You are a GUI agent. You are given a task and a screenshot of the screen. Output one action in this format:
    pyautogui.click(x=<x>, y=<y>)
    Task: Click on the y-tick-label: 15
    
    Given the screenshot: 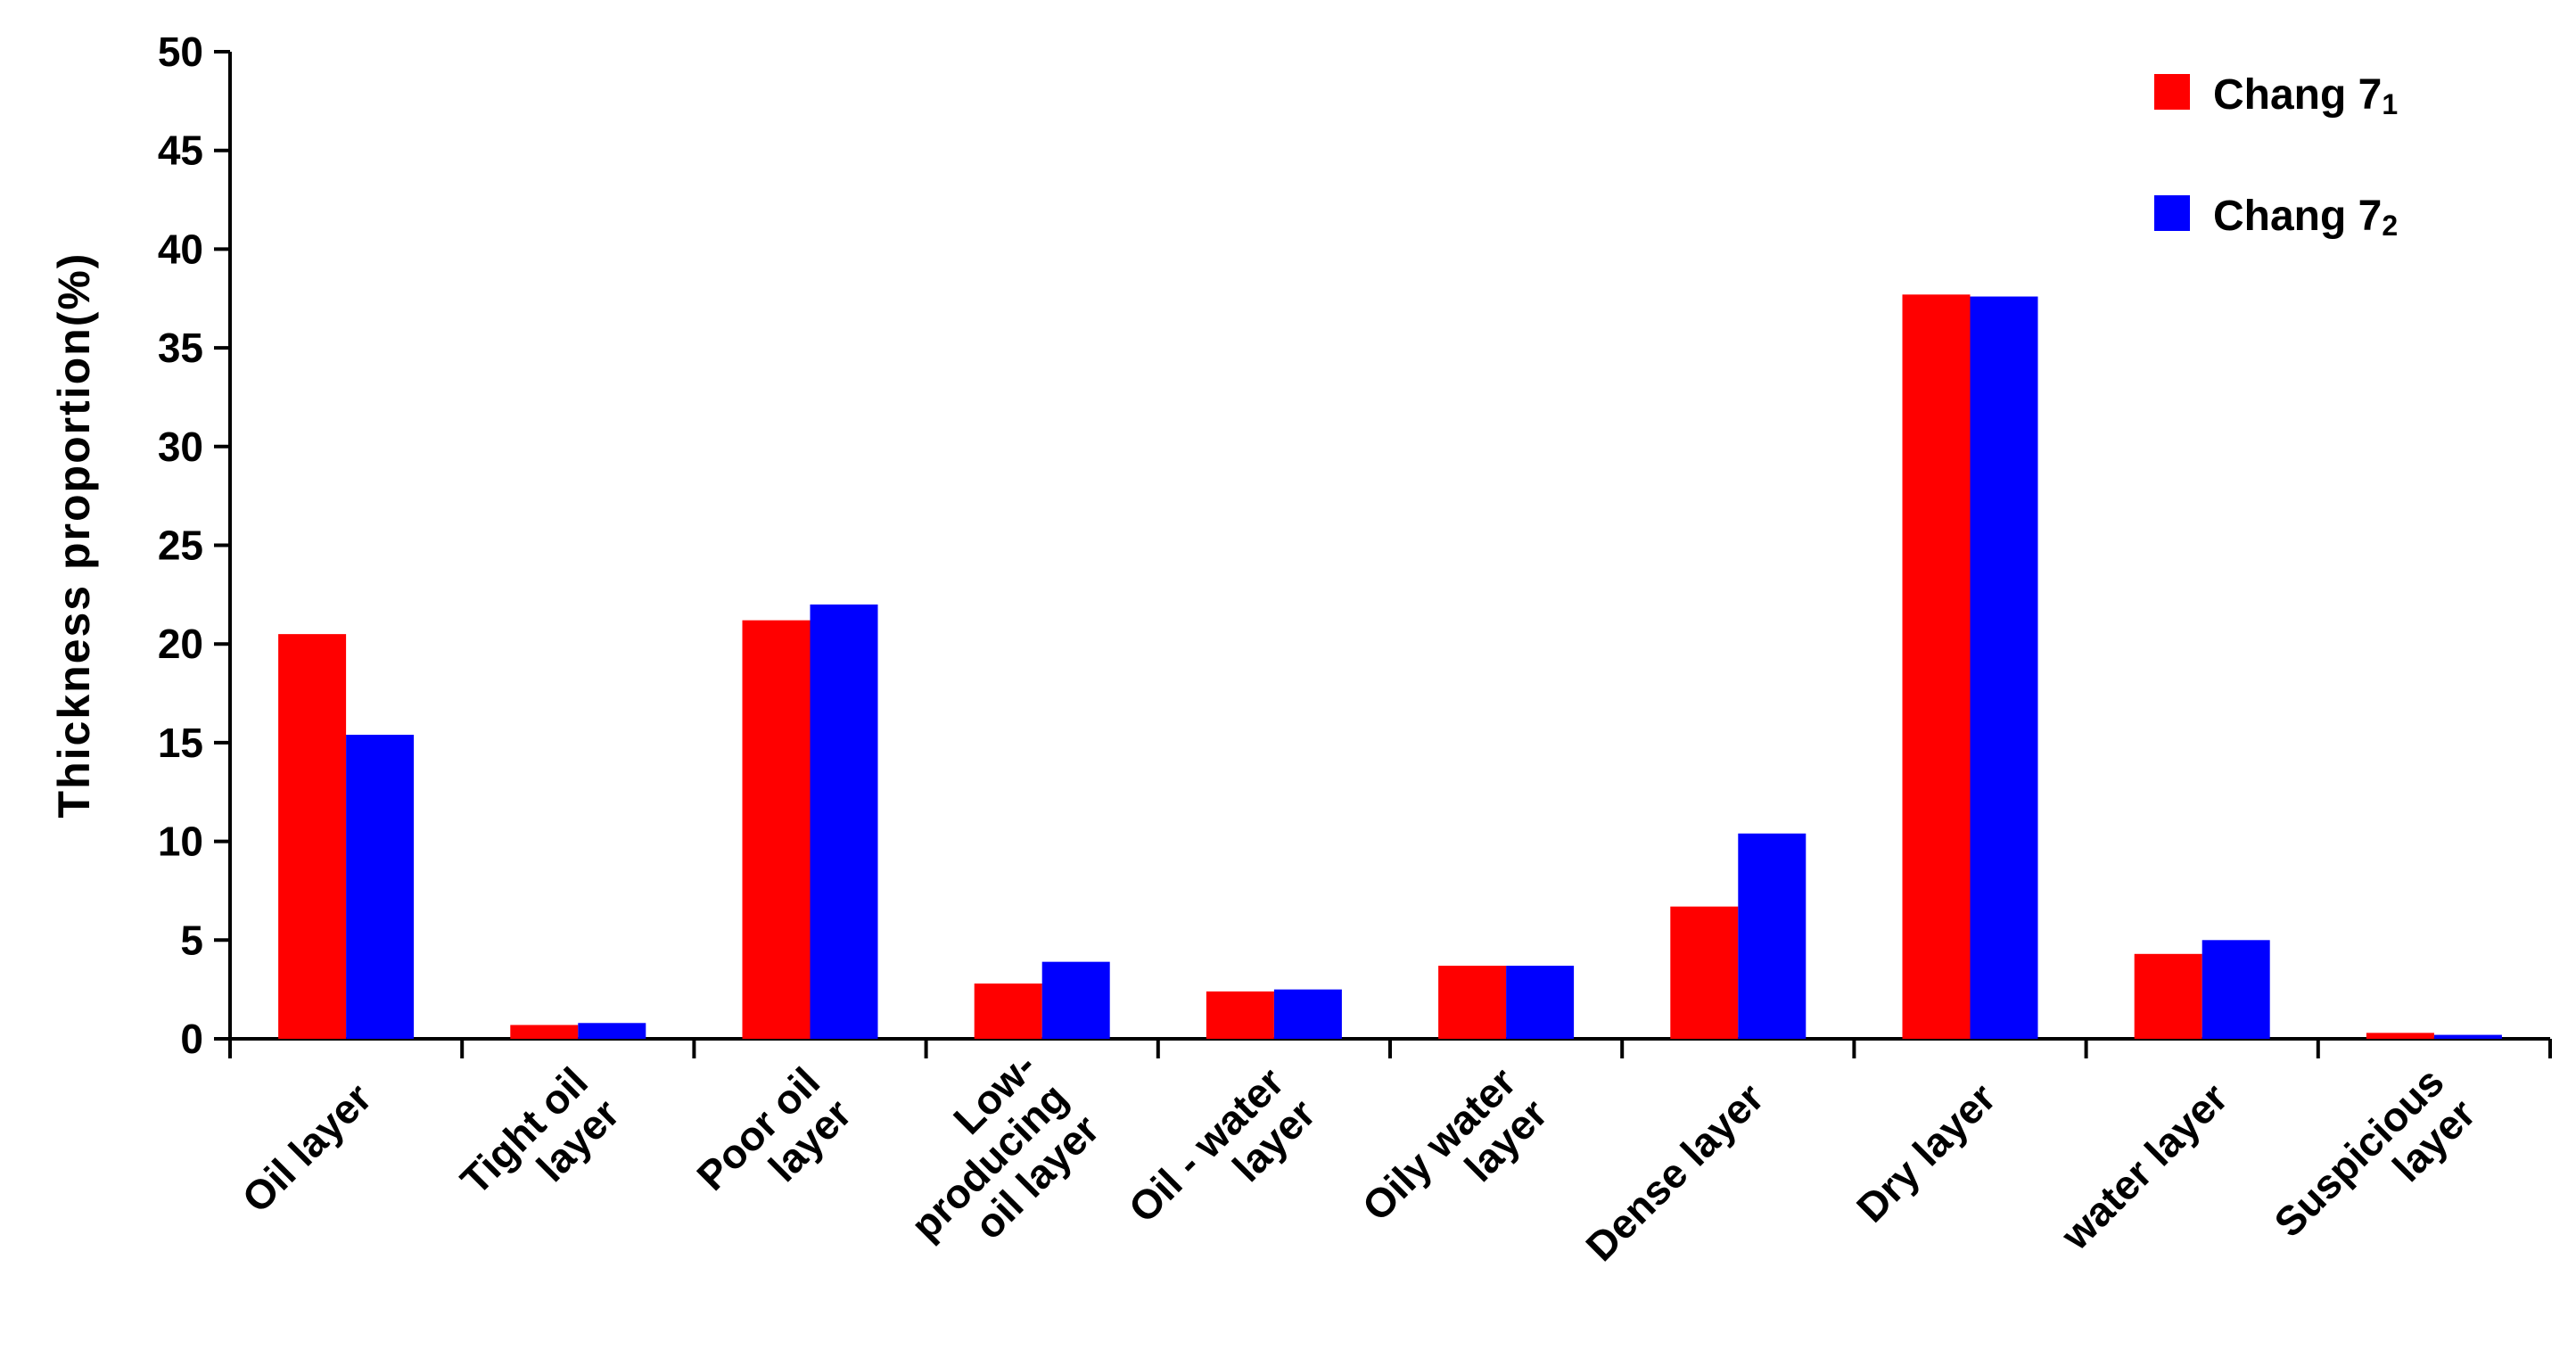 What is the action you would take?
    pyautogui.click(x=180, y=743)
    